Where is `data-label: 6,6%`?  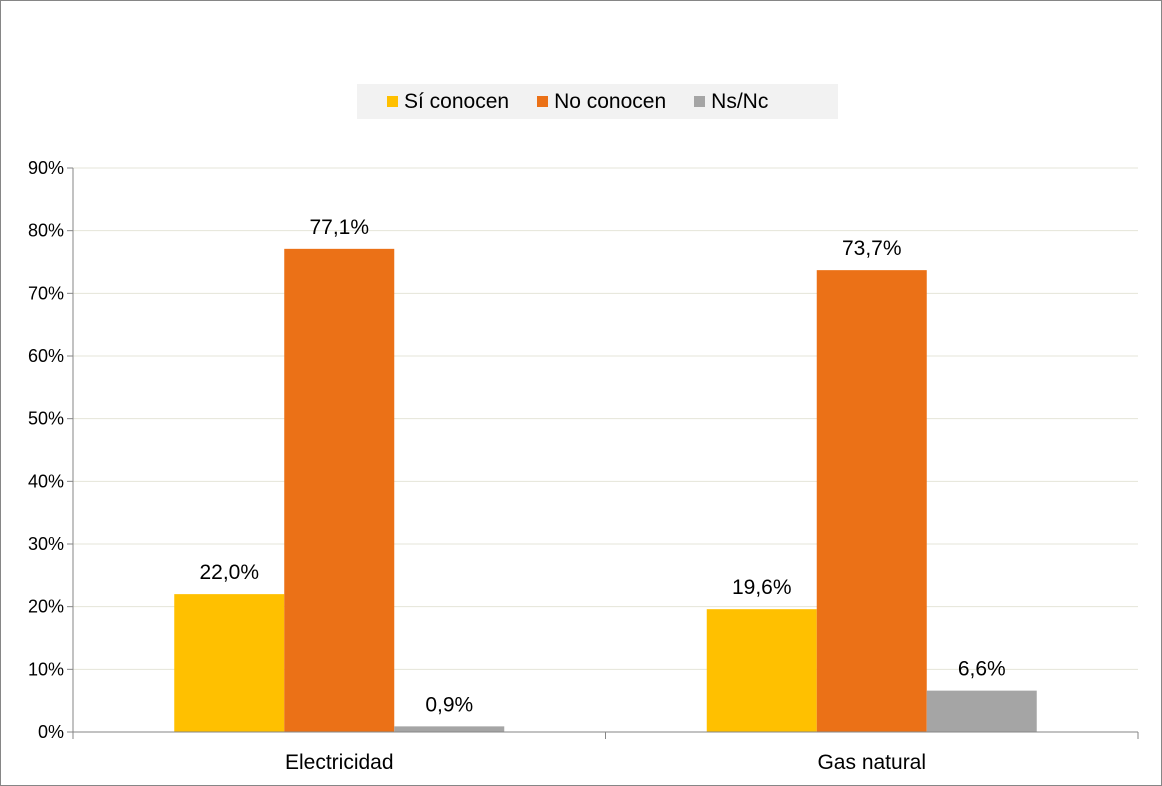
data-label: 6,6% is located at coordinates (982, 669).